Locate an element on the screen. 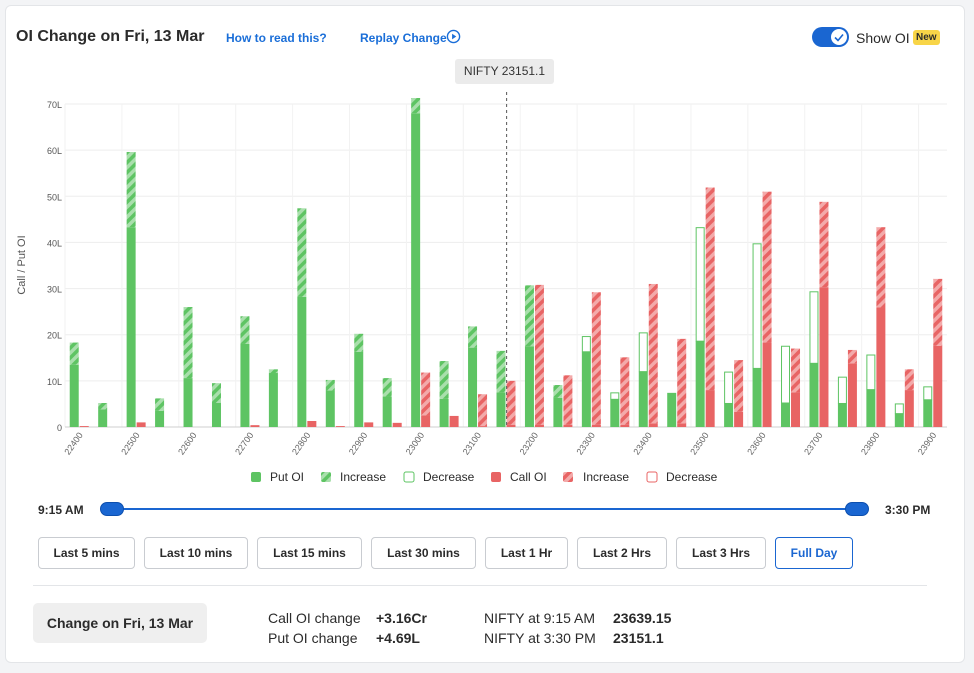  nifty-close-value: 23151.1 is located at coordinates (638, 638).